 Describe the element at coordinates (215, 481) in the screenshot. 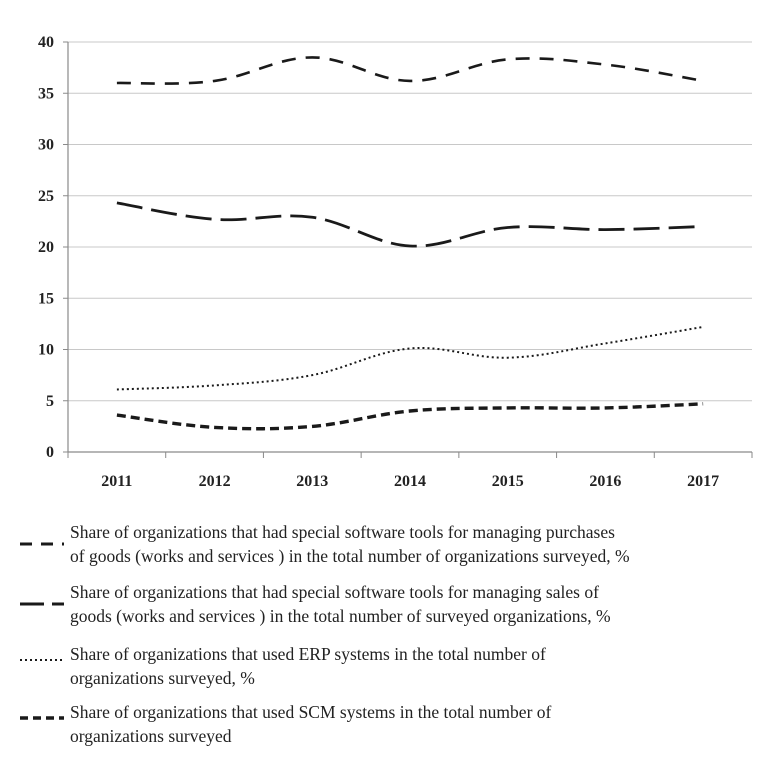

I see `x-tick-label: 2012` at that location.